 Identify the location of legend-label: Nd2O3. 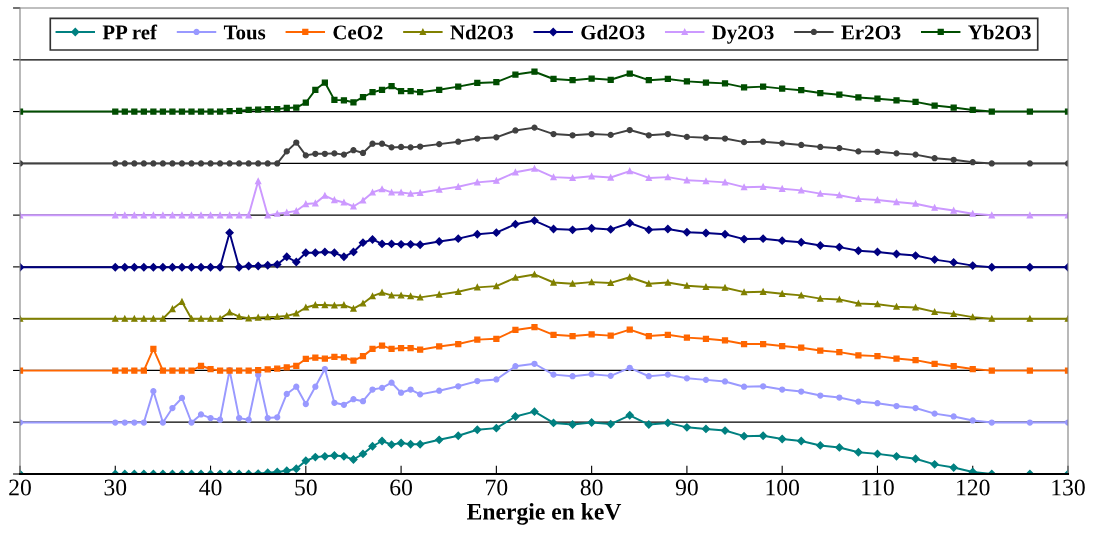
(481, 32).